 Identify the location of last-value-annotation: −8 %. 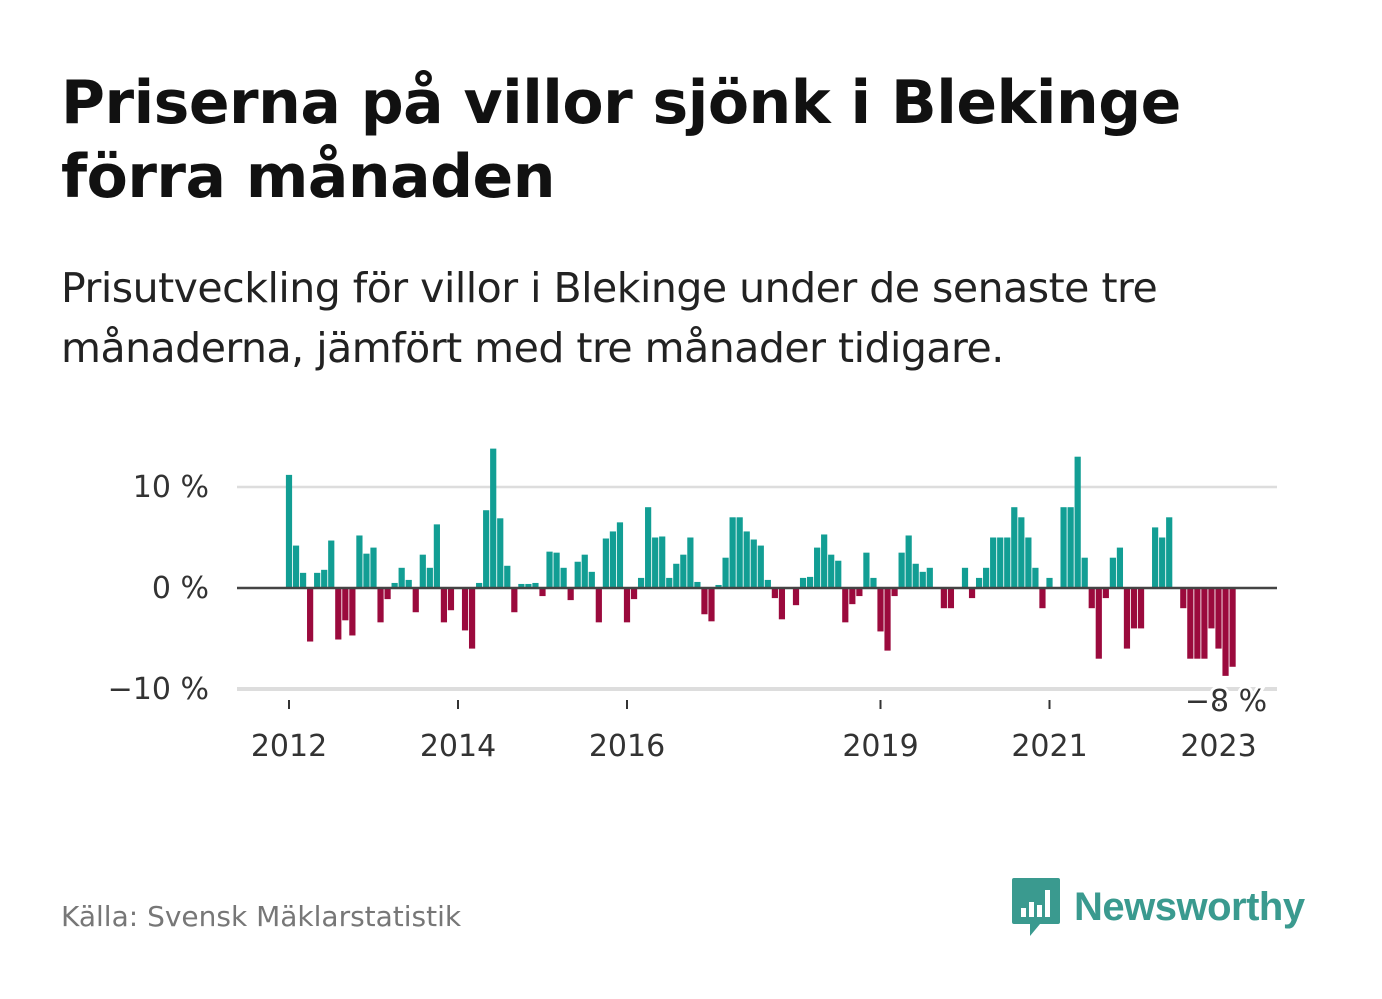
(1226, 701).